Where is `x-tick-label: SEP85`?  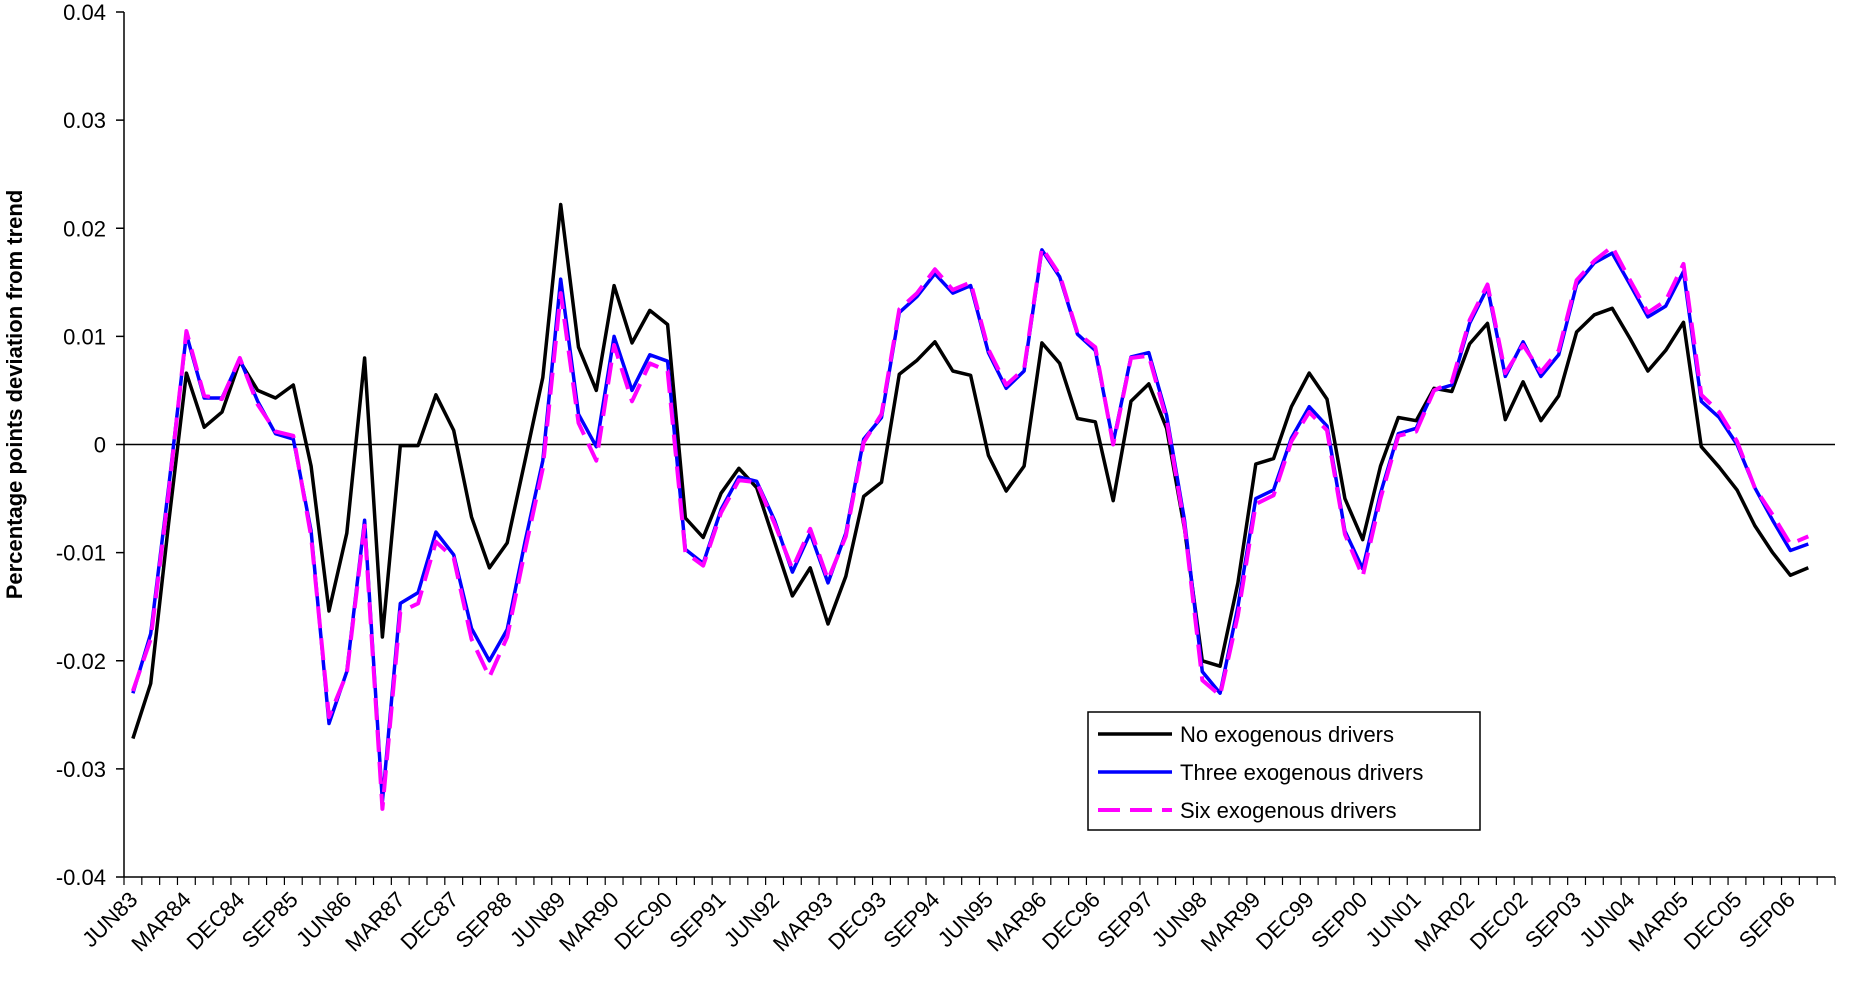
x-tick-label: SEP85 is located at coordinates (270, 920).